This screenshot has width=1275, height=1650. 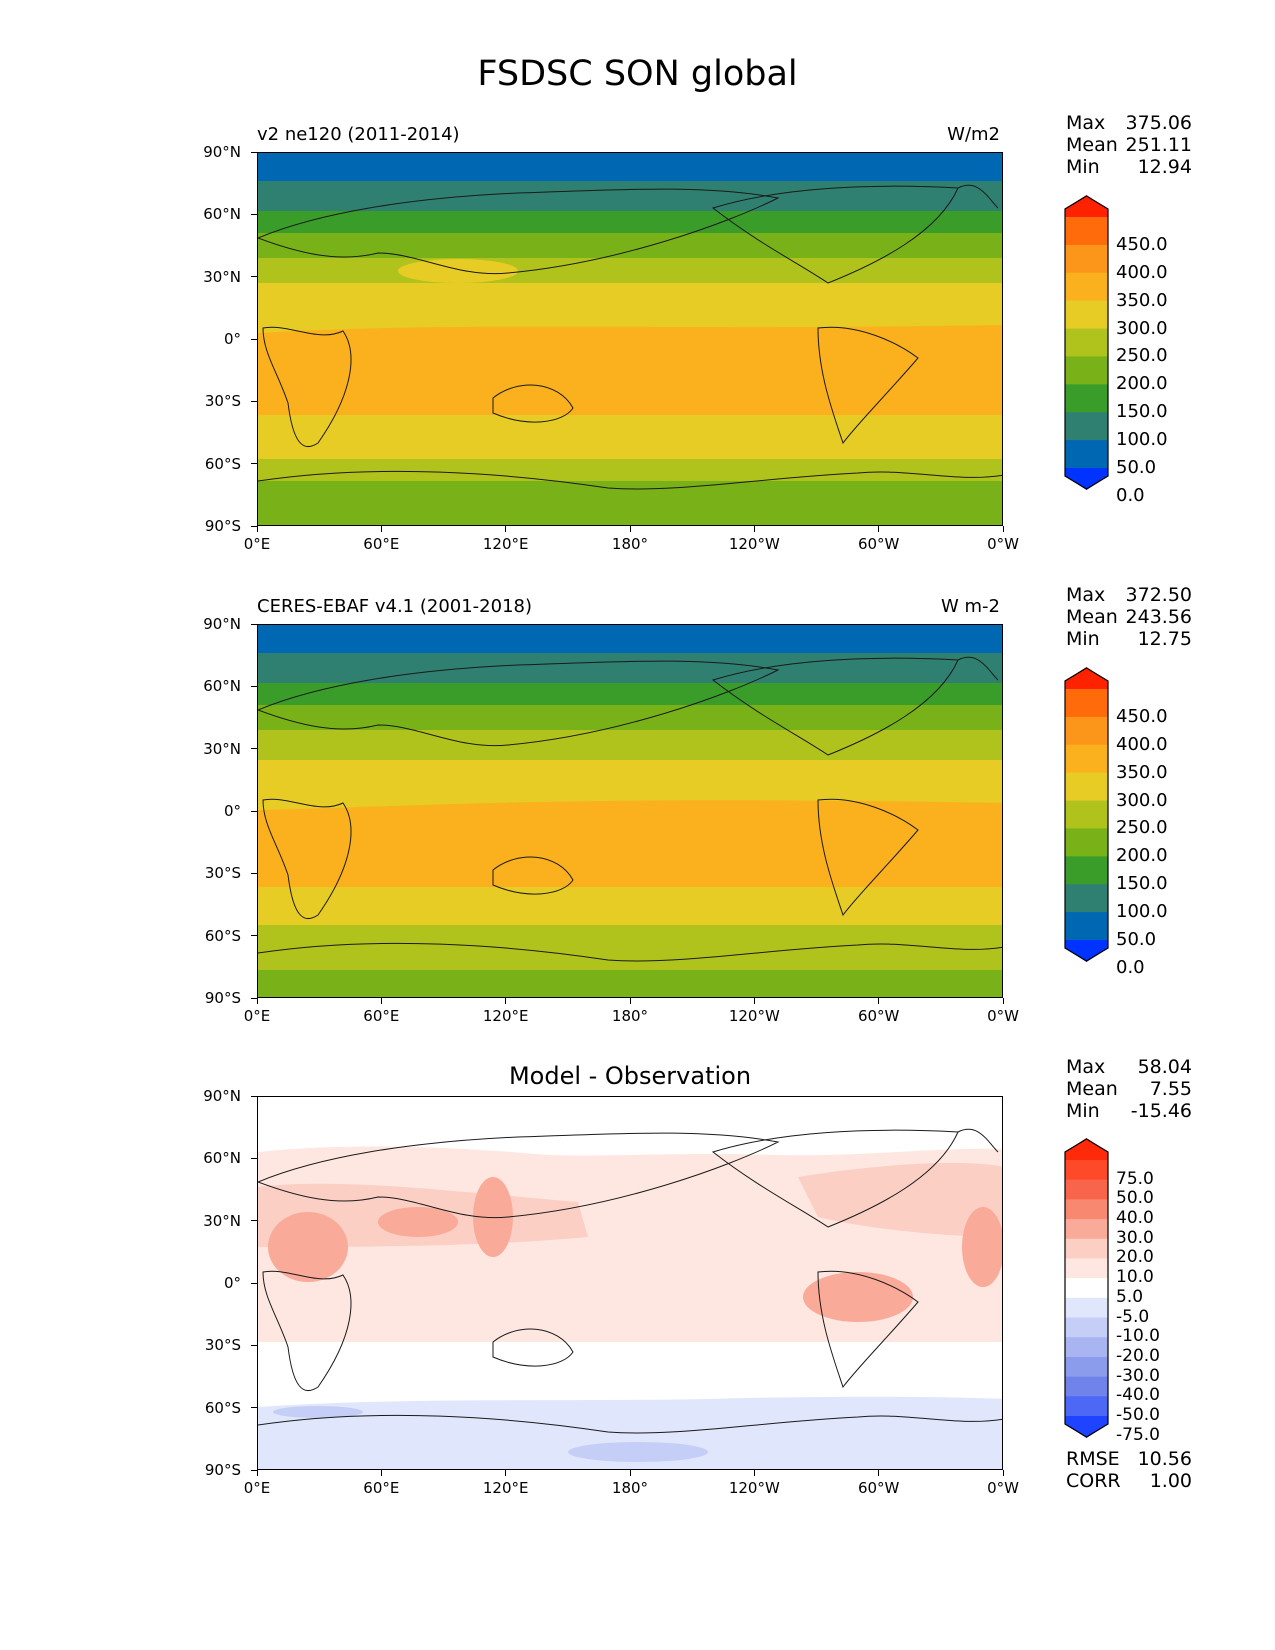 What do you see at coordinates (395, 606) in the screenshot?
I see `panel-title-left: CERES-EBAF v4.1 (2001-2018)` at bounding box center [395, 606].